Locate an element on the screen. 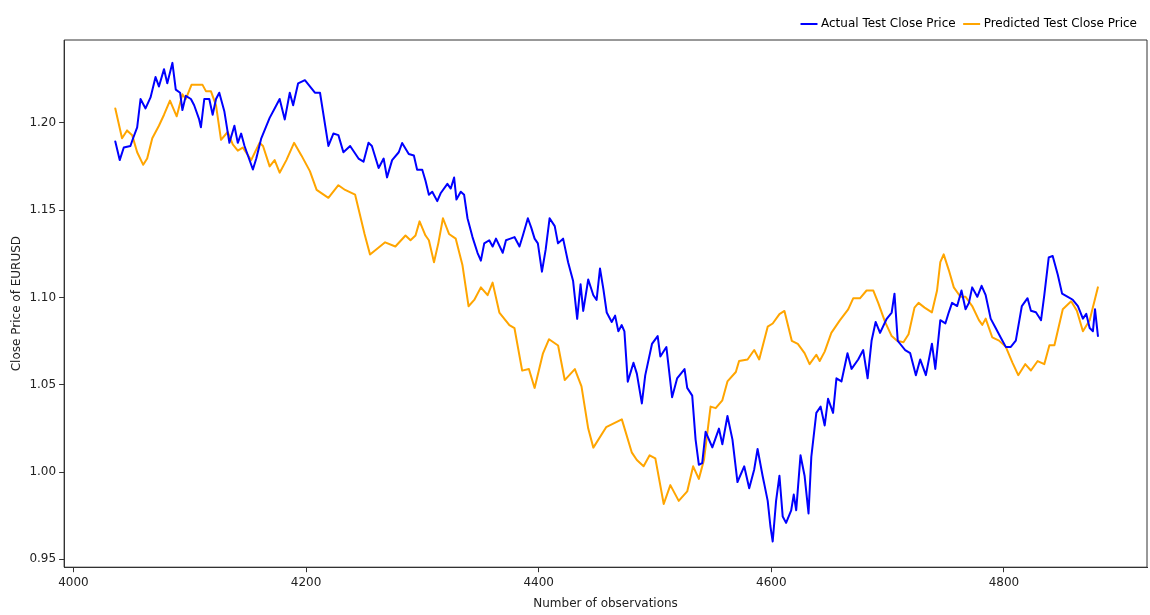 The width and height of the screenshot is (1150, 615). x-axis-title: Number of observations is located at coordinates (605, 602).